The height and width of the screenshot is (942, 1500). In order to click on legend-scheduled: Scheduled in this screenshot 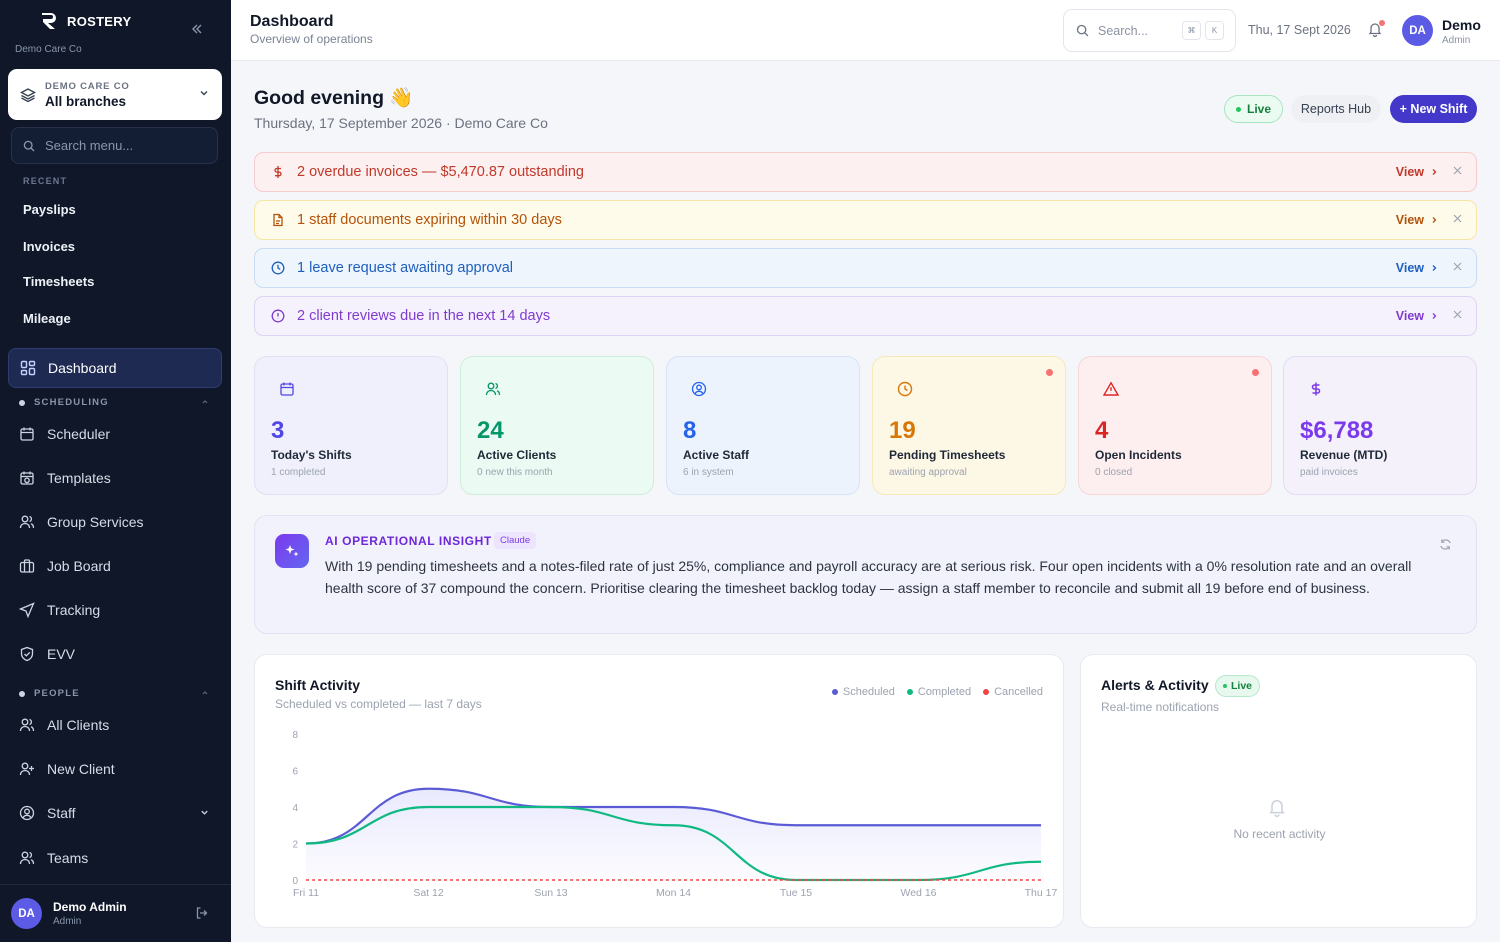, I will do `click(863, 692)`.